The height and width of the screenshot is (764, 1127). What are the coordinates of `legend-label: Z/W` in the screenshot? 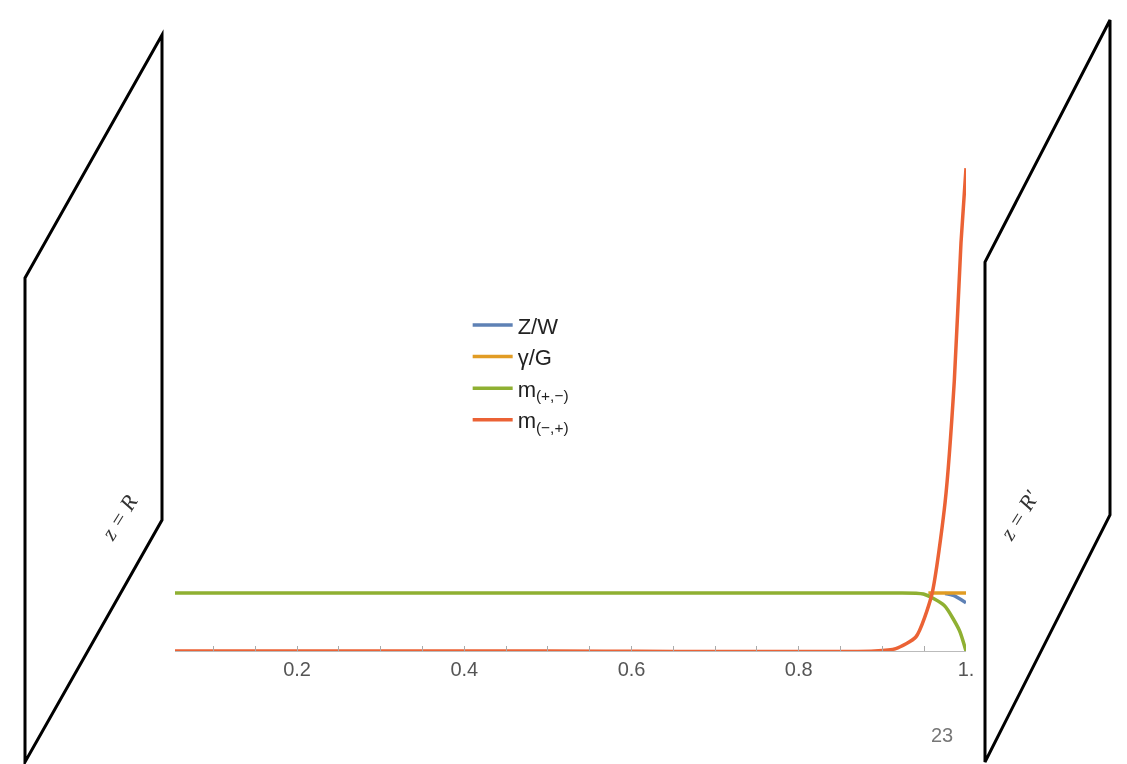 It's located at (538, 326).